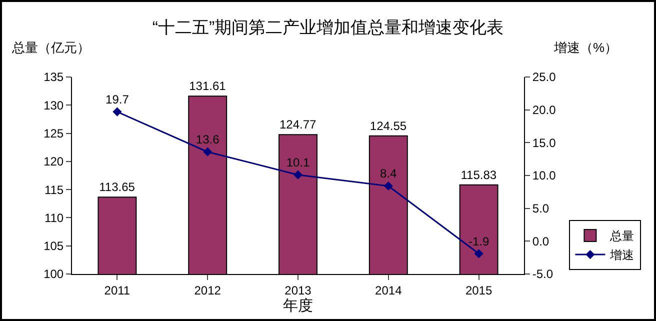 Image resolution: width=656 pixels, height=321 pixels. What do you see at coordinates (54, 161) in the screenshot?
I see `y-tick-label: 120` at bounding box center [54, 161].